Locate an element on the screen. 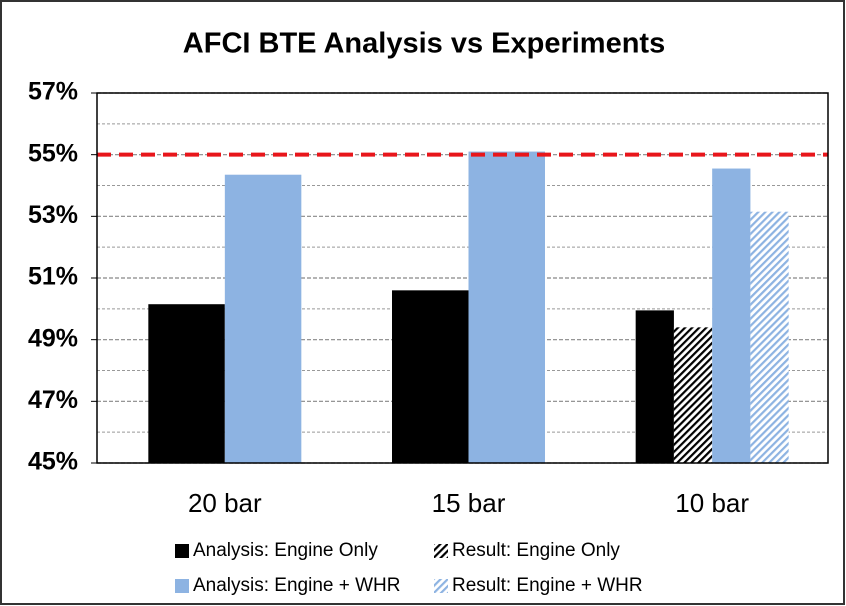 The width and height of the screenshot is (846, 606). y-tick-label: 49% is located at coordinates (53, 338).